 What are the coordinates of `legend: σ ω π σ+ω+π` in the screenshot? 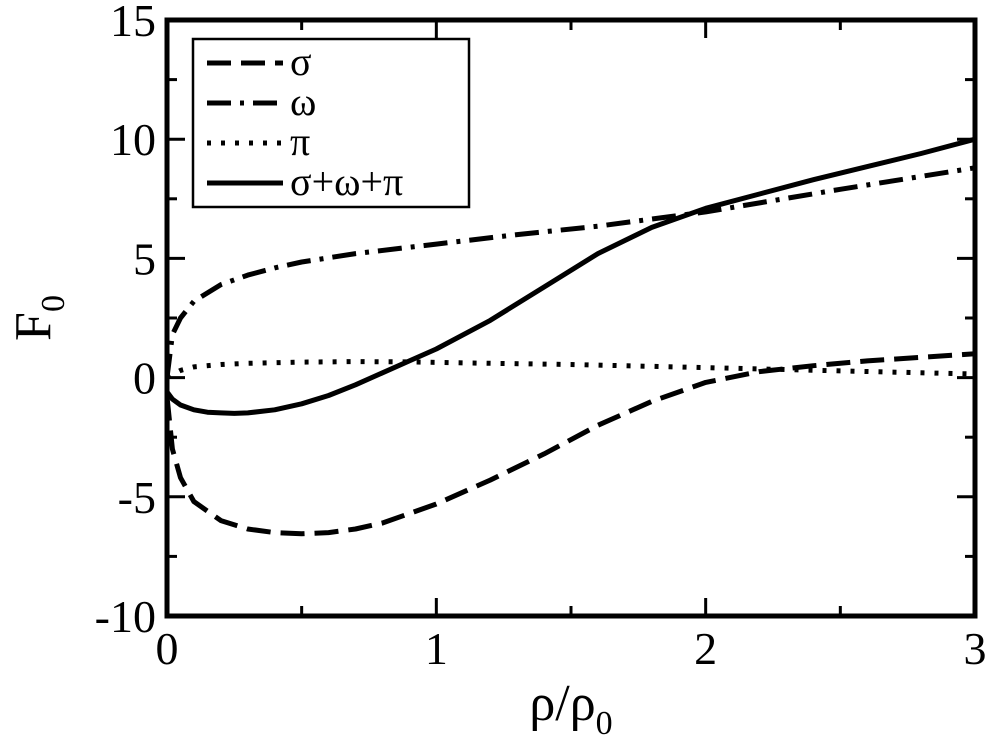 It's located at (331, 123).